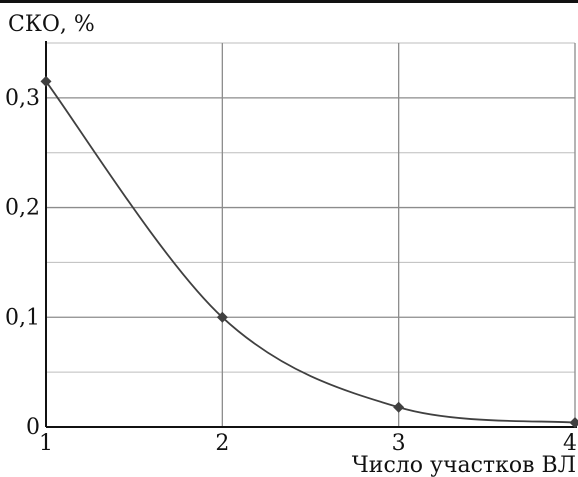 Image resolution: width=578 pixels, height=477 pixels. Describe the element at coordinates (33, 427) in the screenshot. I see `y-tick-label: 0` at that location.